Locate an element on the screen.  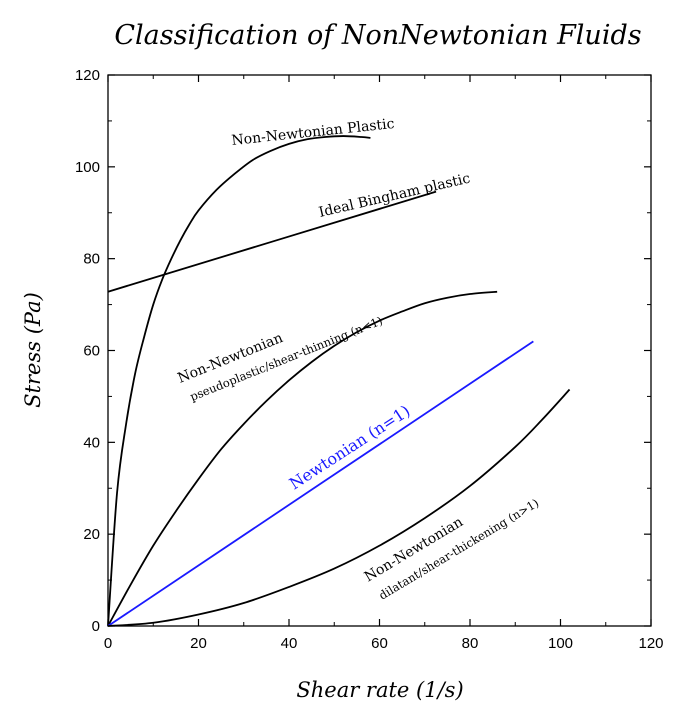
x-tick-label: 60 is located at coordinates (379, 643).